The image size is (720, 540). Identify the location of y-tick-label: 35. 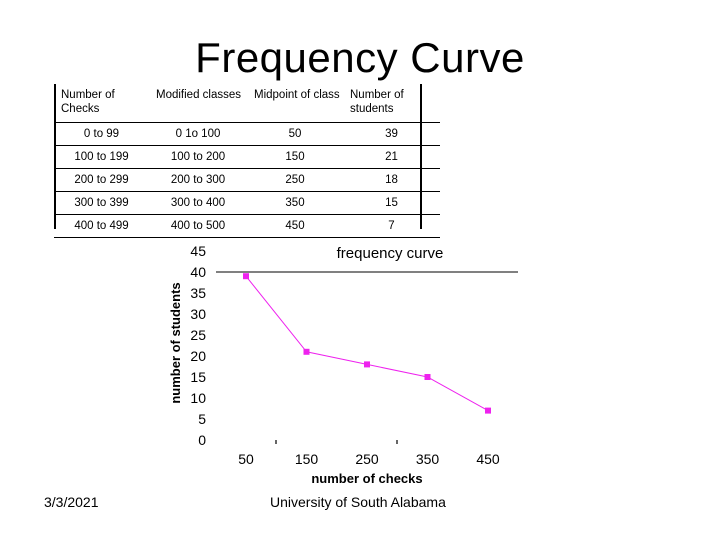
(198, 293).